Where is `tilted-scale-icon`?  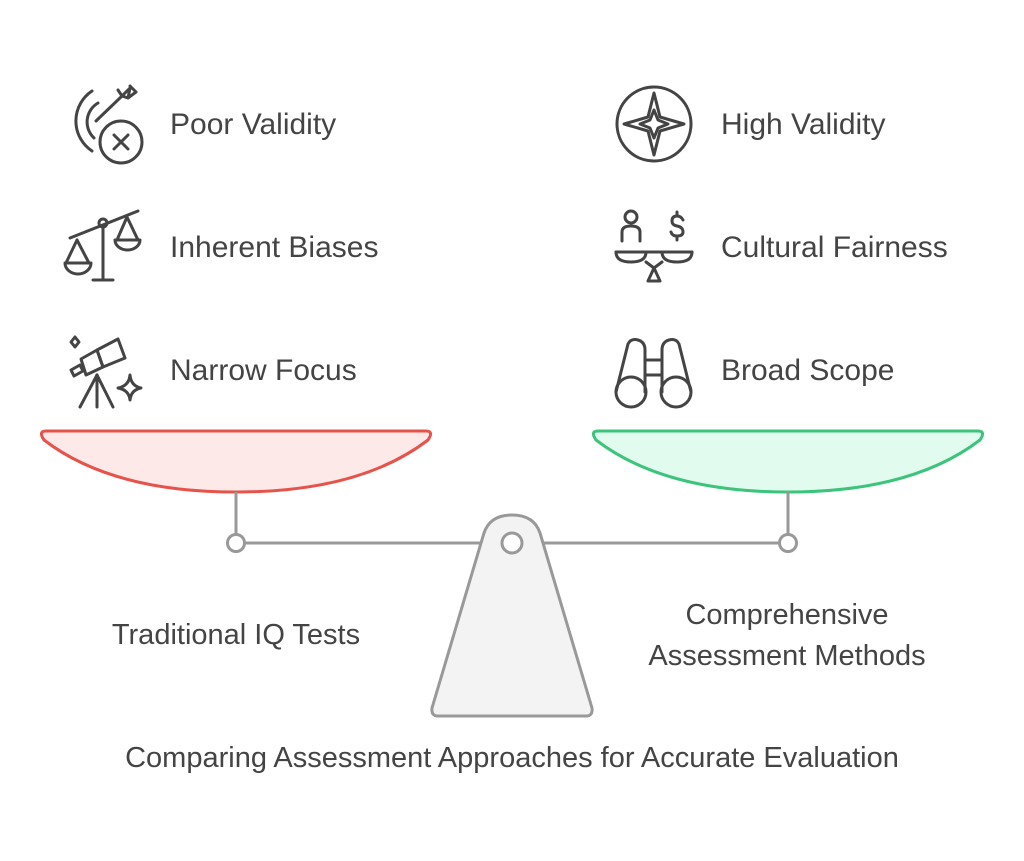 tilted-scale-icon is located at coordinates (102, 245).